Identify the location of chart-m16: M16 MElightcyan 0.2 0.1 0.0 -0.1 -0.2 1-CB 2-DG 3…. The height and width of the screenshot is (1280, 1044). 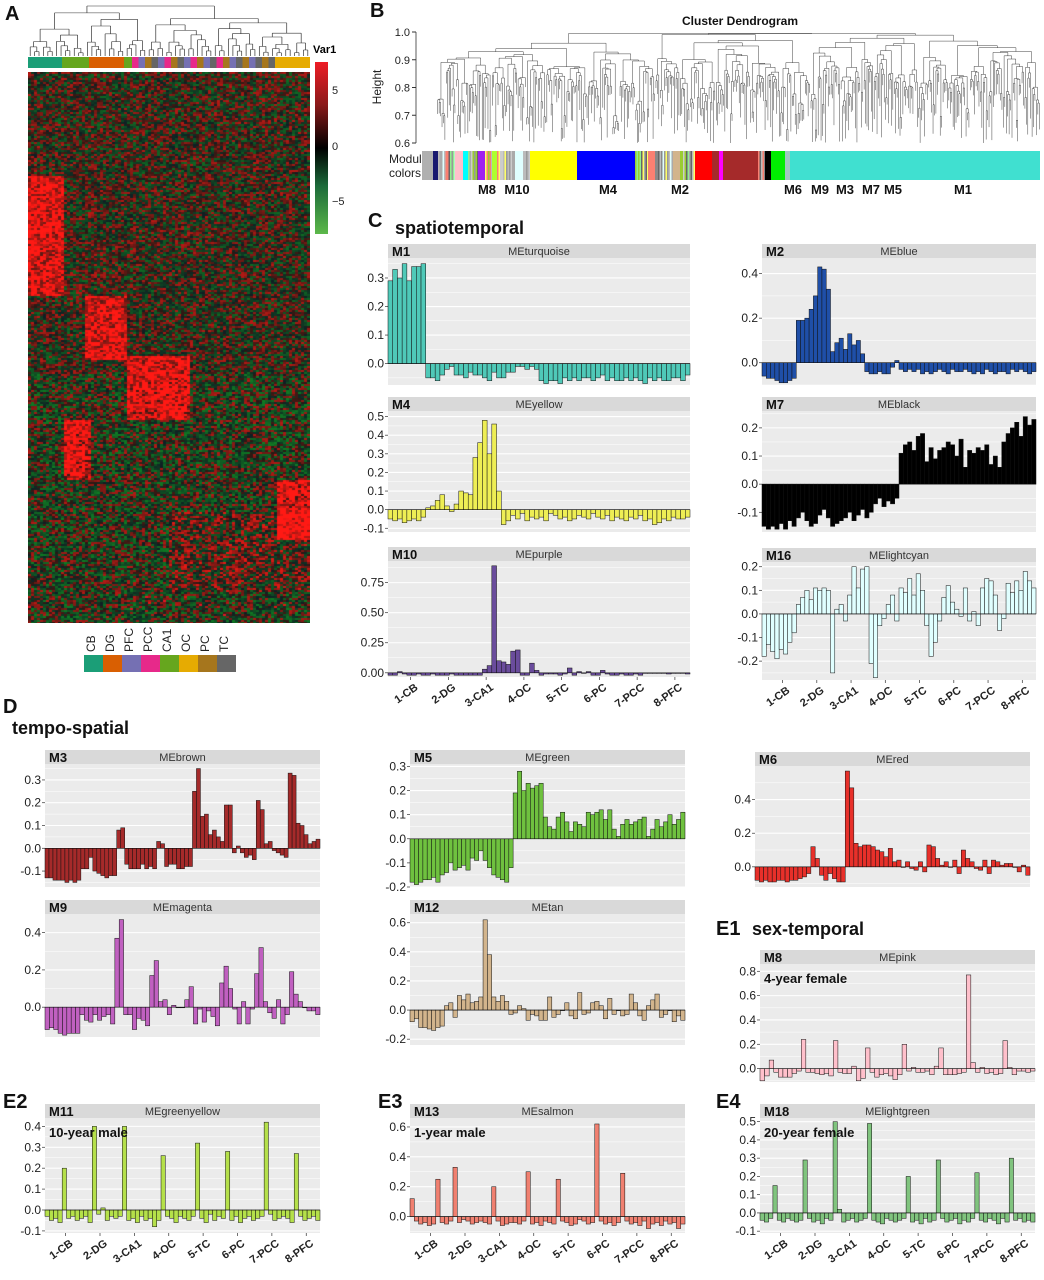
(887, 631).